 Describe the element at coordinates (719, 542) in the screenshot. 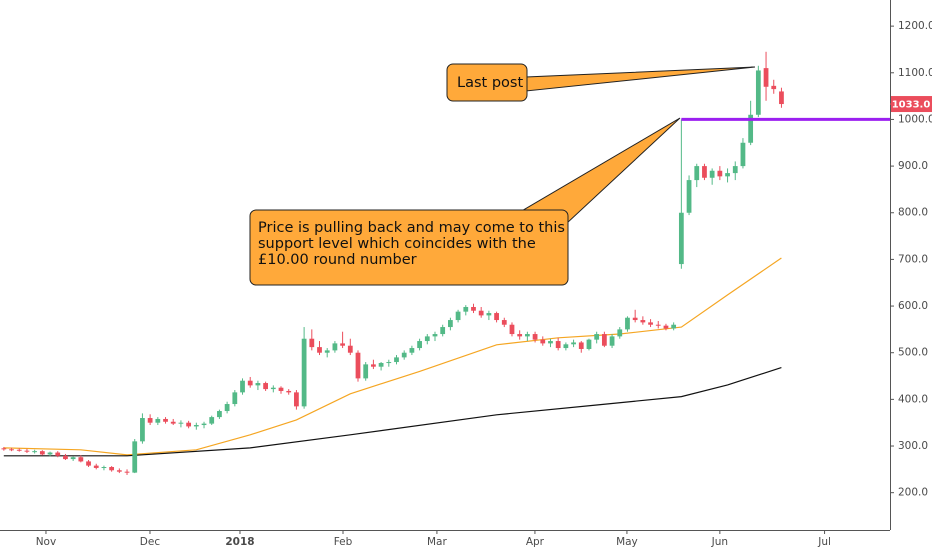

I see `x-tick-label: Jun` at that location.